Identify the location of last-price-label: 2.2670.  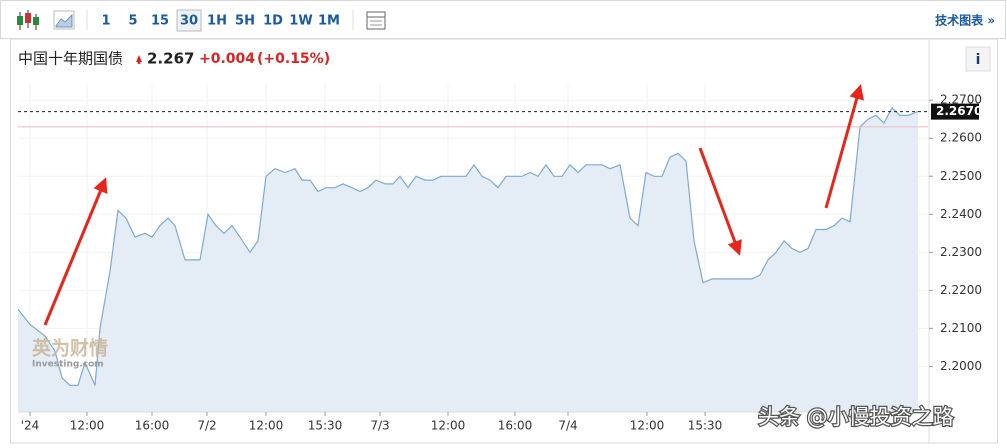
(959, 111).